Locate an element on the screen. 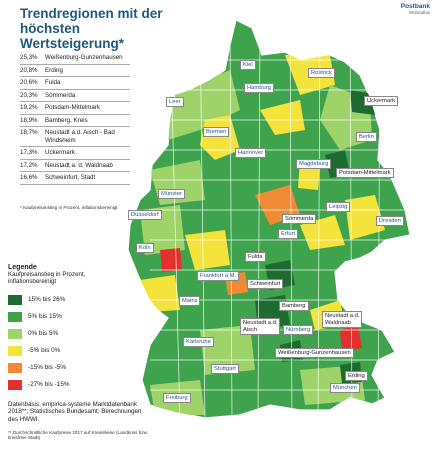 This screenshot has height=450, width=436. postbank-logo: Postbank Wohnatlas is located at coordinates (415, 9).